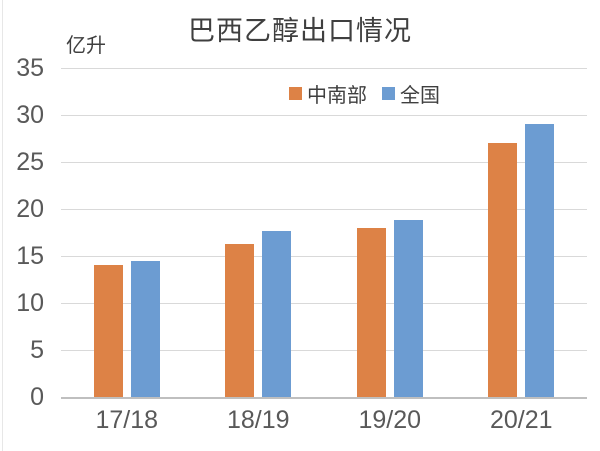 The image size is (600, 451). What do you see at coordinates (30, 162) in the screenshot?
I see `y-tick-label: 25` at bounding box center [30, 162].